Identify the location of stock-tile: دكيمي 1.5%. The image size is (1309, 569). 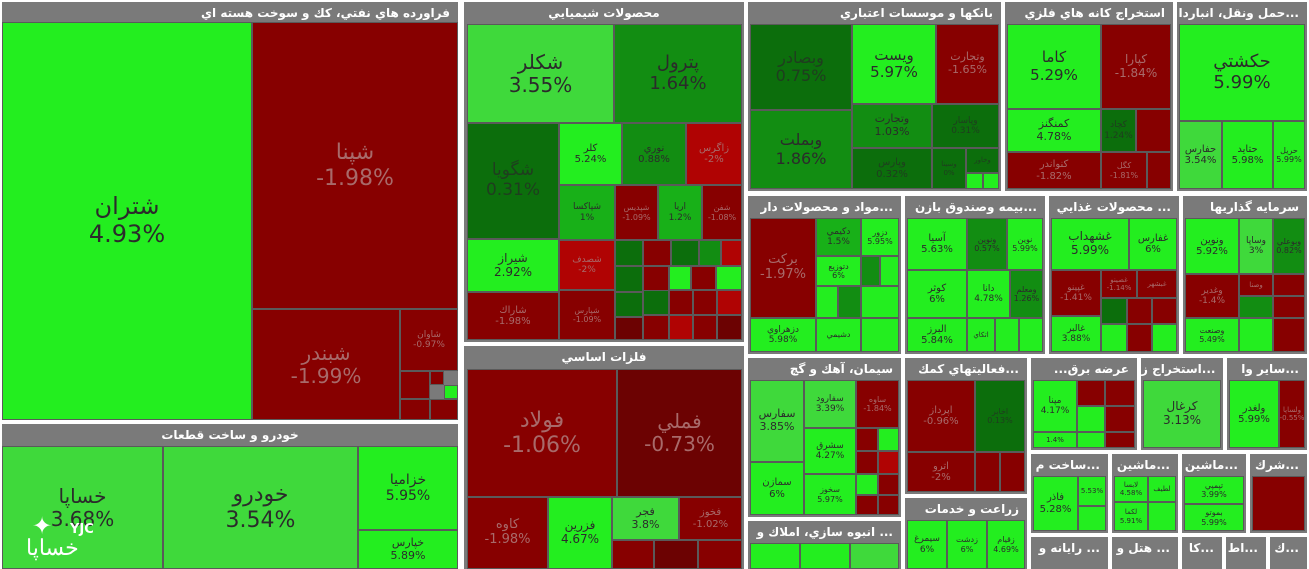
(838, 237).